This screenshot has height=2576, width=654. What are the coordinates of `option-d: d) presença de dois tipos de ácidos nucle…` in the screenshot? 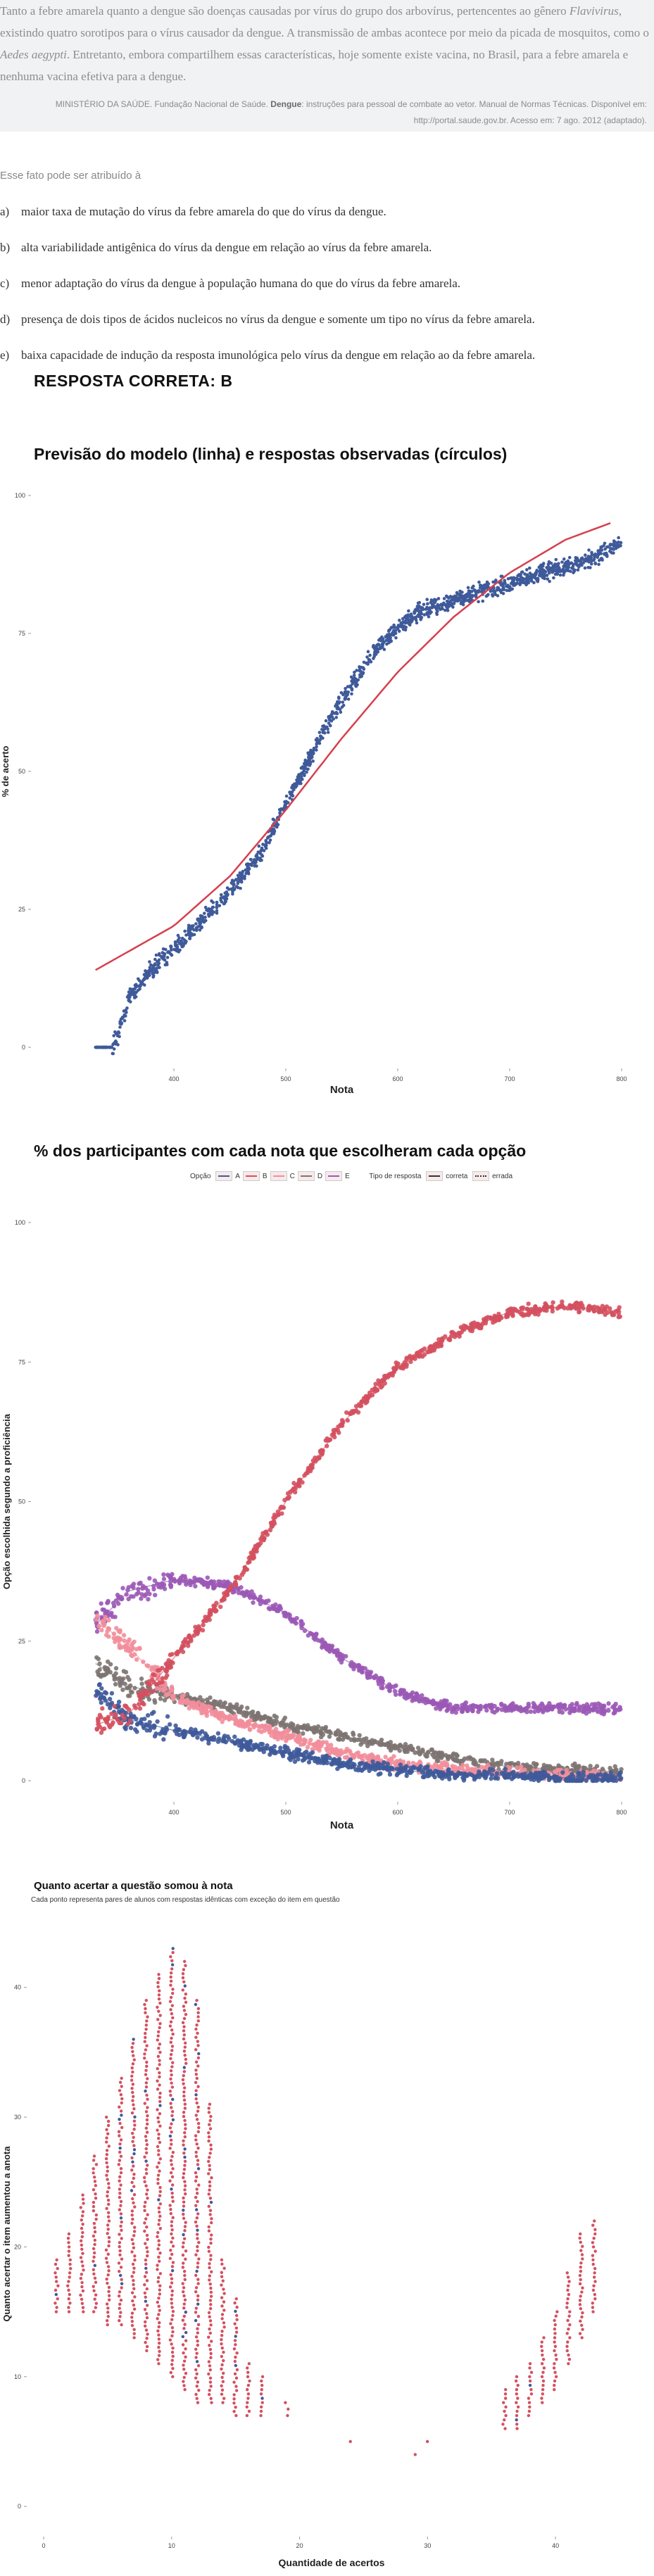 It's located at (267, 319).